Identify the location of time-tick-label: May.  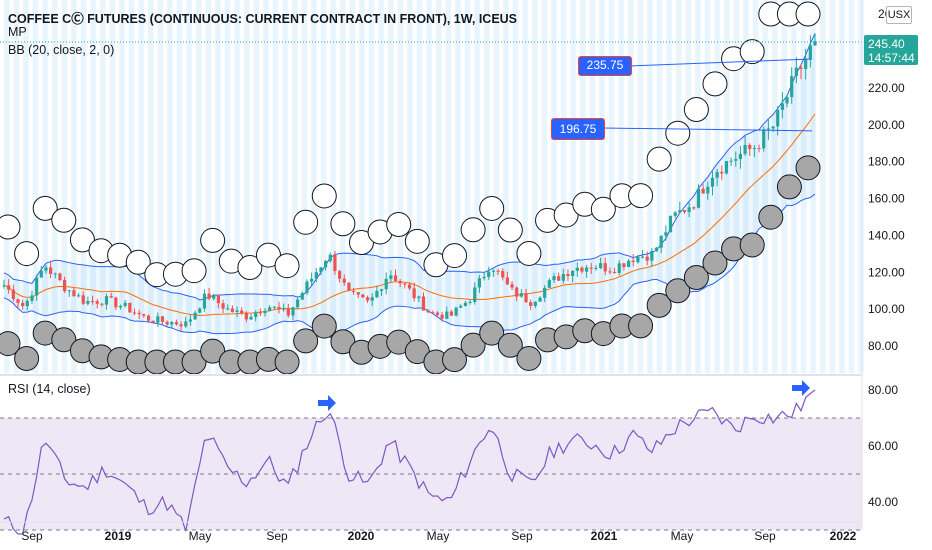
(682, 536).